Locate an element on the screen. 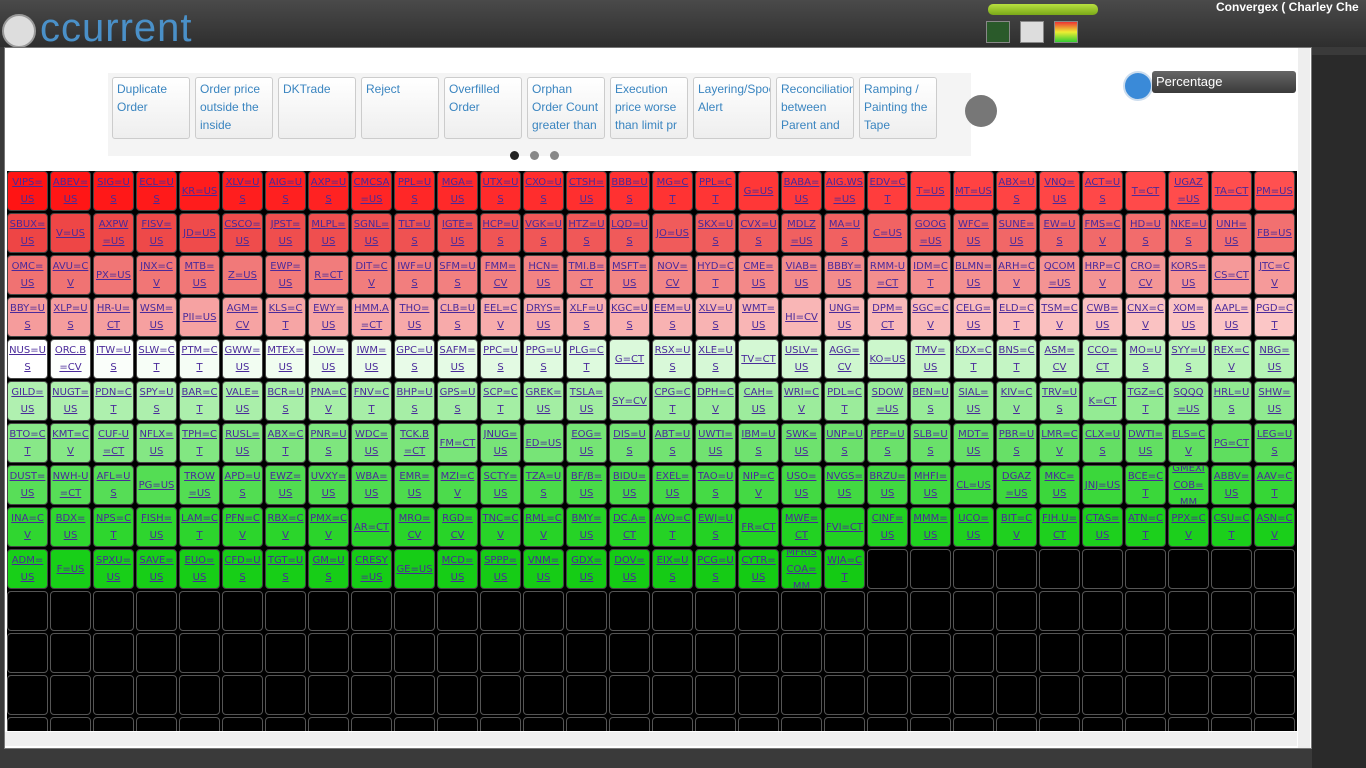 This screenshot has height=768, width=1366. ticker-tile: IWM=US is located at coordinates (371, 359).